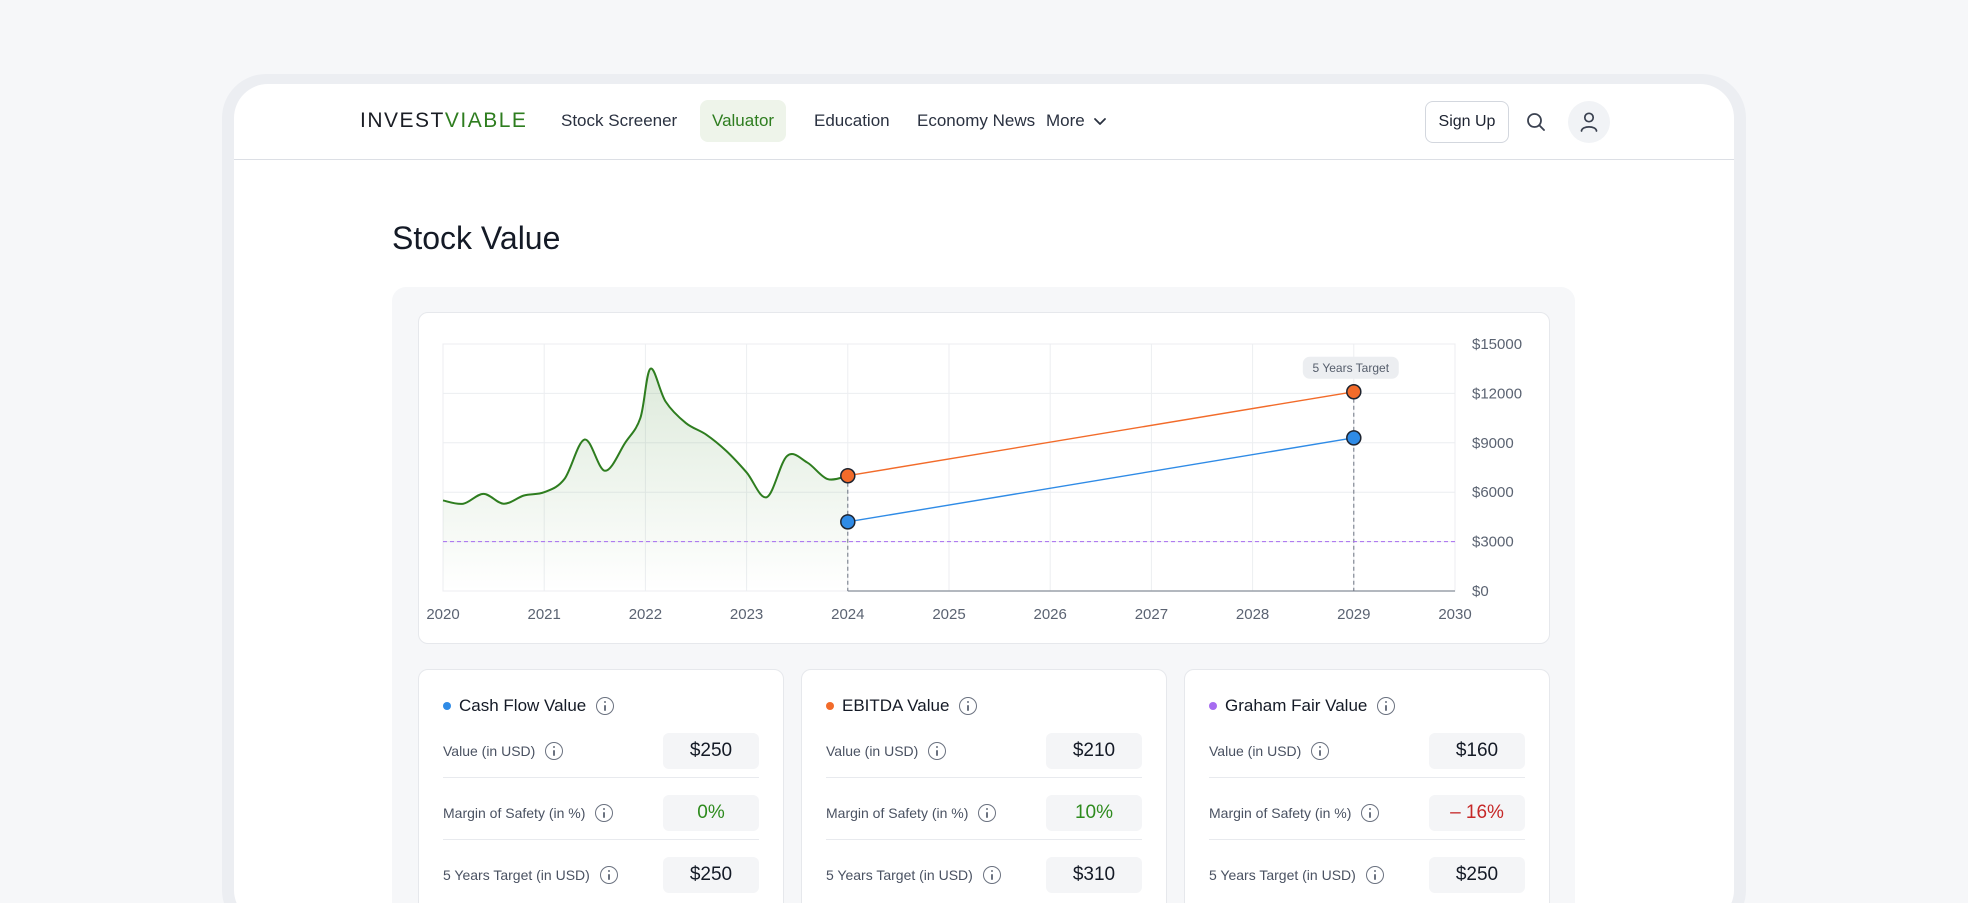 The width and height of the screenshot is (1968, 903). I want to click on x-tick-label: 2022, so click(645, 614).